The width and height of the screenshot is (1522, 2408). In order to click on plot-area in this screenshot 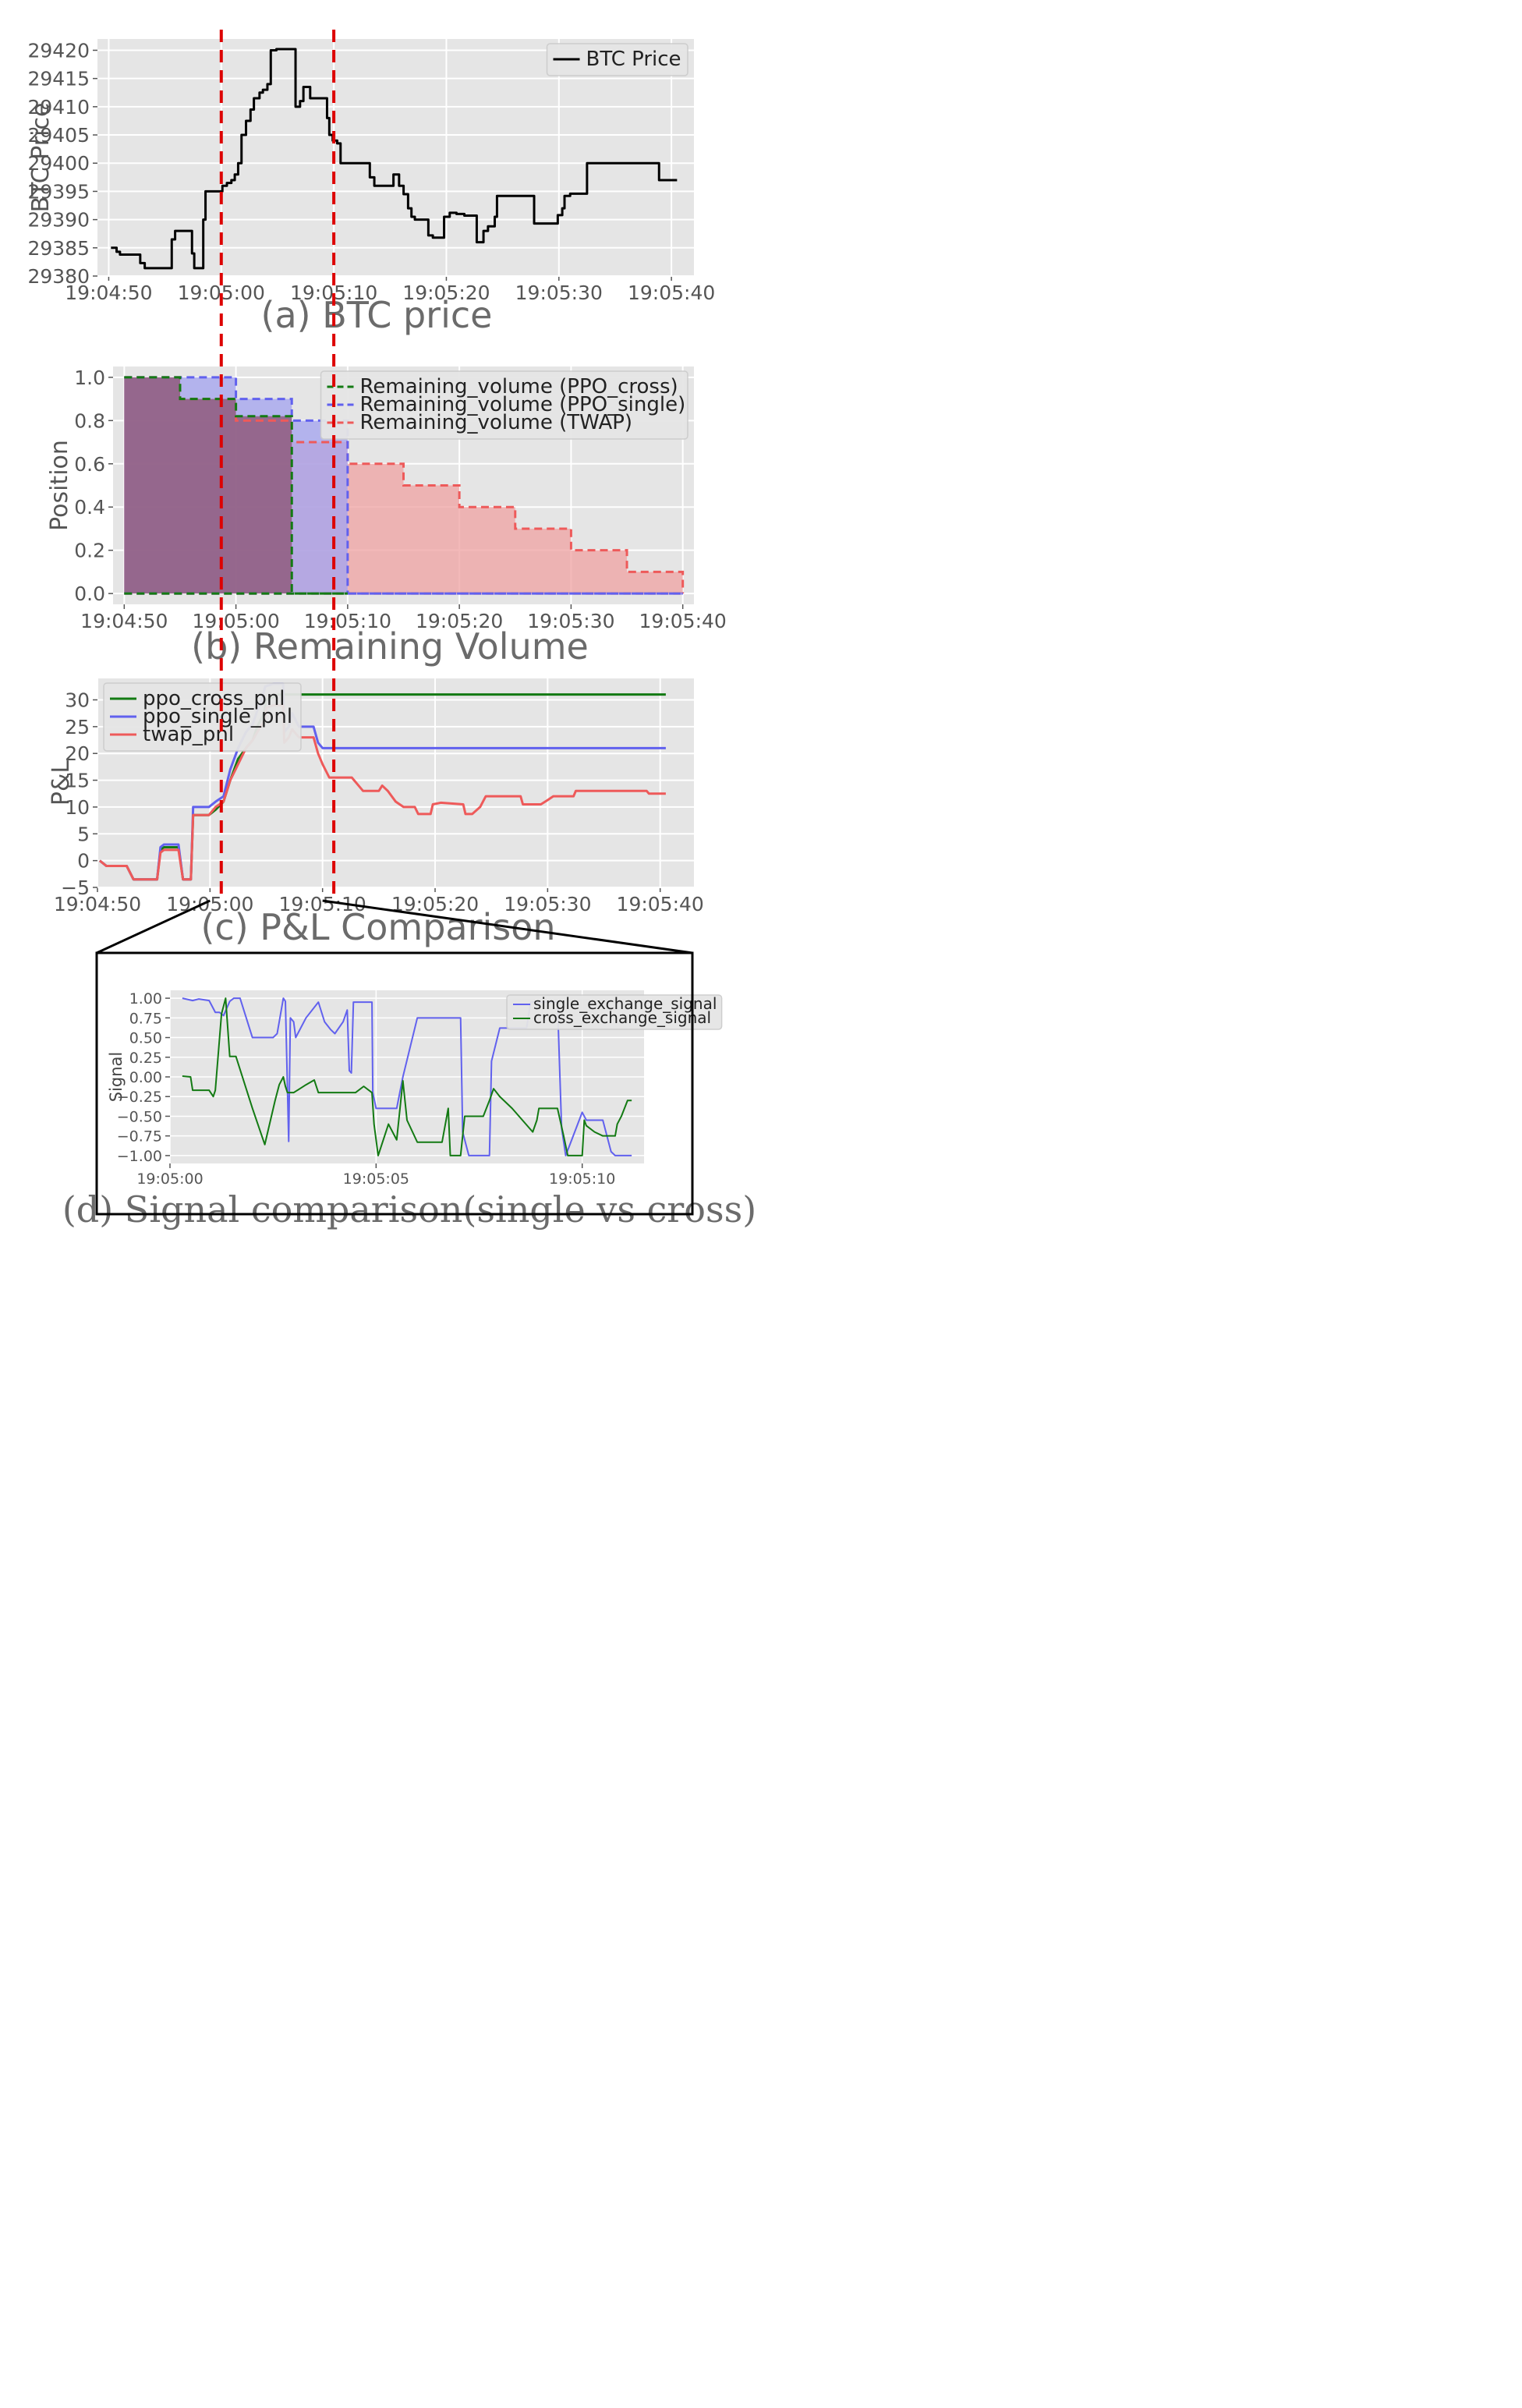, I will do `click(404, 485)`.